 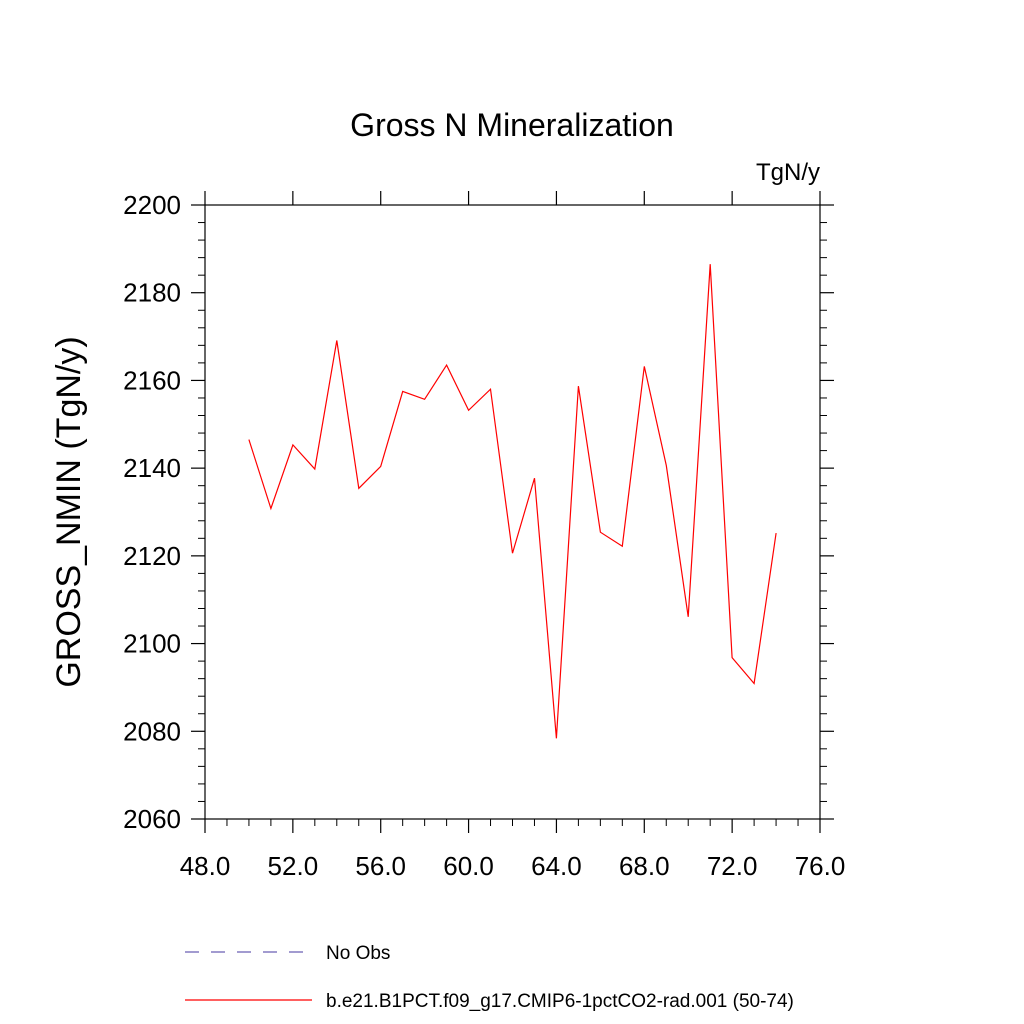 What do you see at coordinates (69, 511) in the screenshot?
I see `y-axis-label: GROSS_NMIN (TgN/y)` at bounding box center [69, 511].